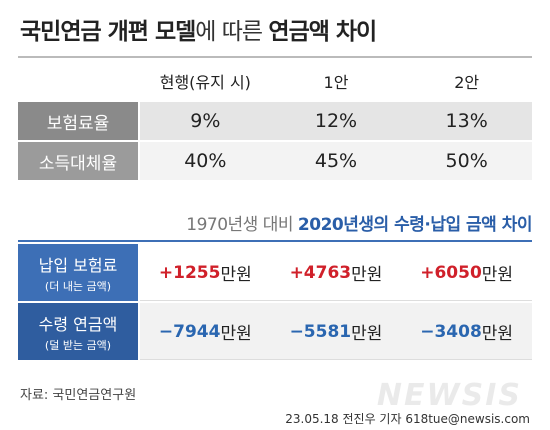 The width and height of the screenshot is (550, 430). I want to click on subtitle-part: 1970년생 대비, so click(242, 225).